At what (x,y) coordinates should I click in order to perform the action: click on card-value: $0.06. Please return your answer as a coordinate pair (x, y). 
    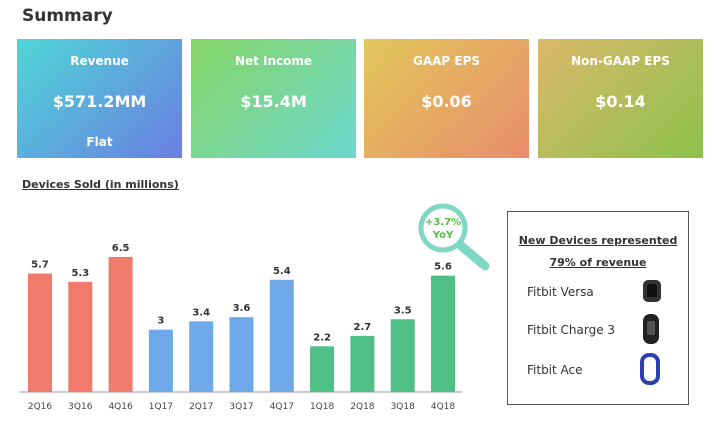
    Looking at the image, I should click on (446, 101).